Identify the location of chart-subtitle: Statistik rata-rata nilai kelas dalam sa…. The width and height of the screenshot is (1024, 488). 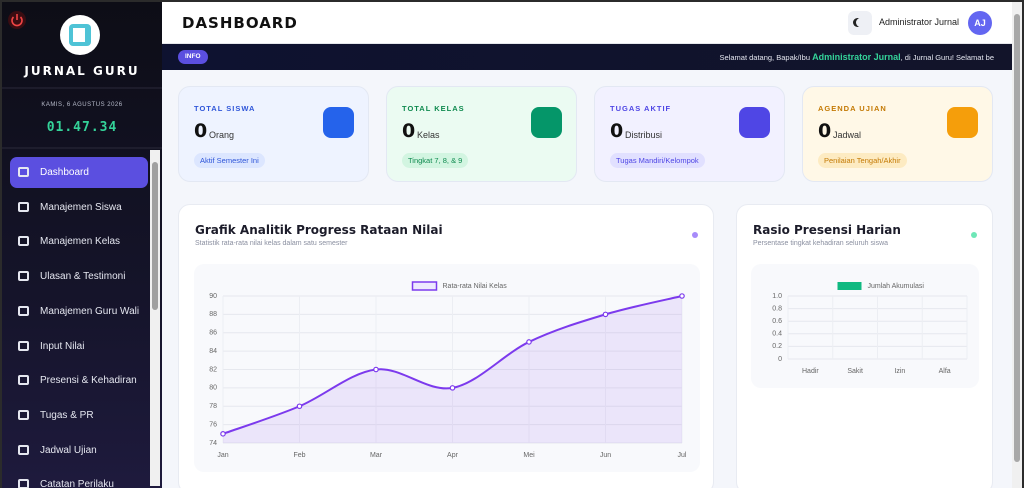
(271, 243).